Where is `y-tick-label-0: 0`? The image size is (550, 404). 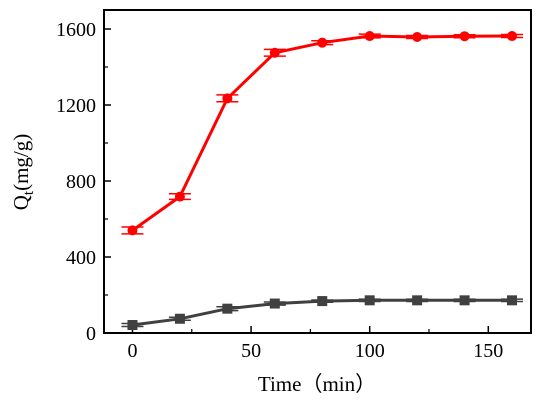
y-tick-label-0: 0 is located at coordinates (91, 334).